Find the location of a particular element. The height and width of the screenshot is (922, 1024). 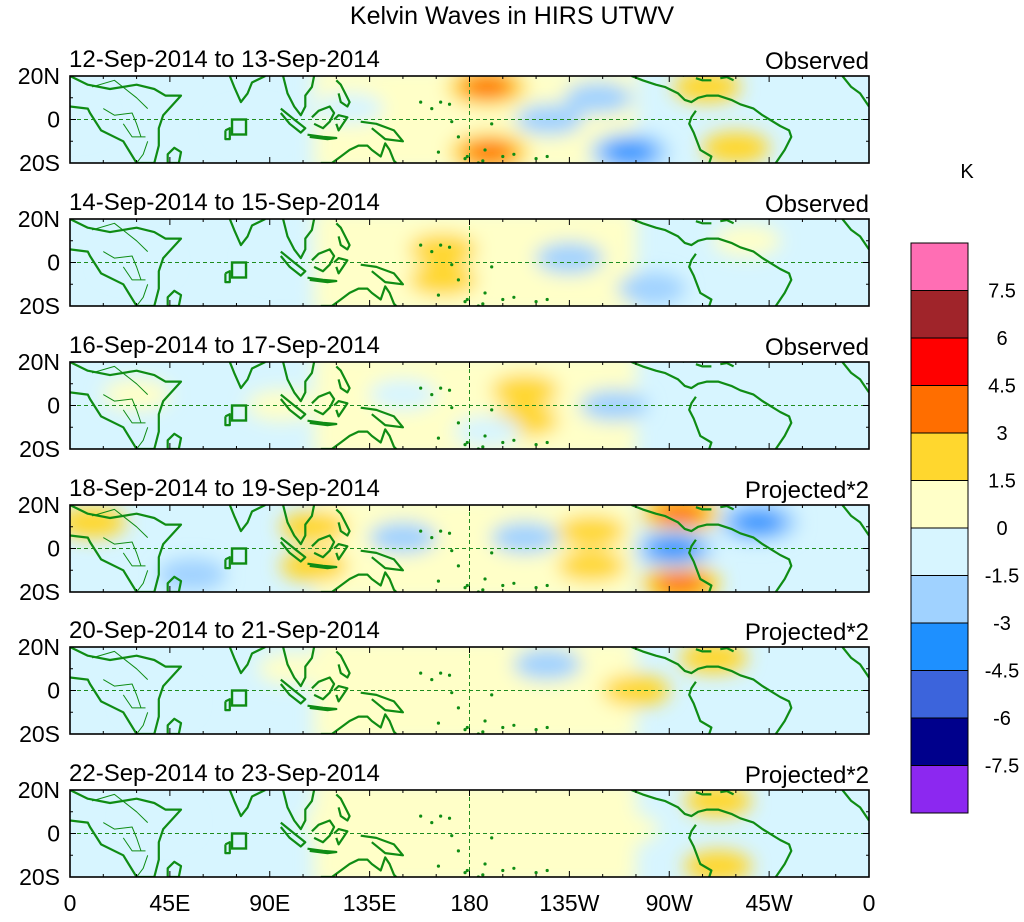

panel-field is located at coordinates (469, 833).